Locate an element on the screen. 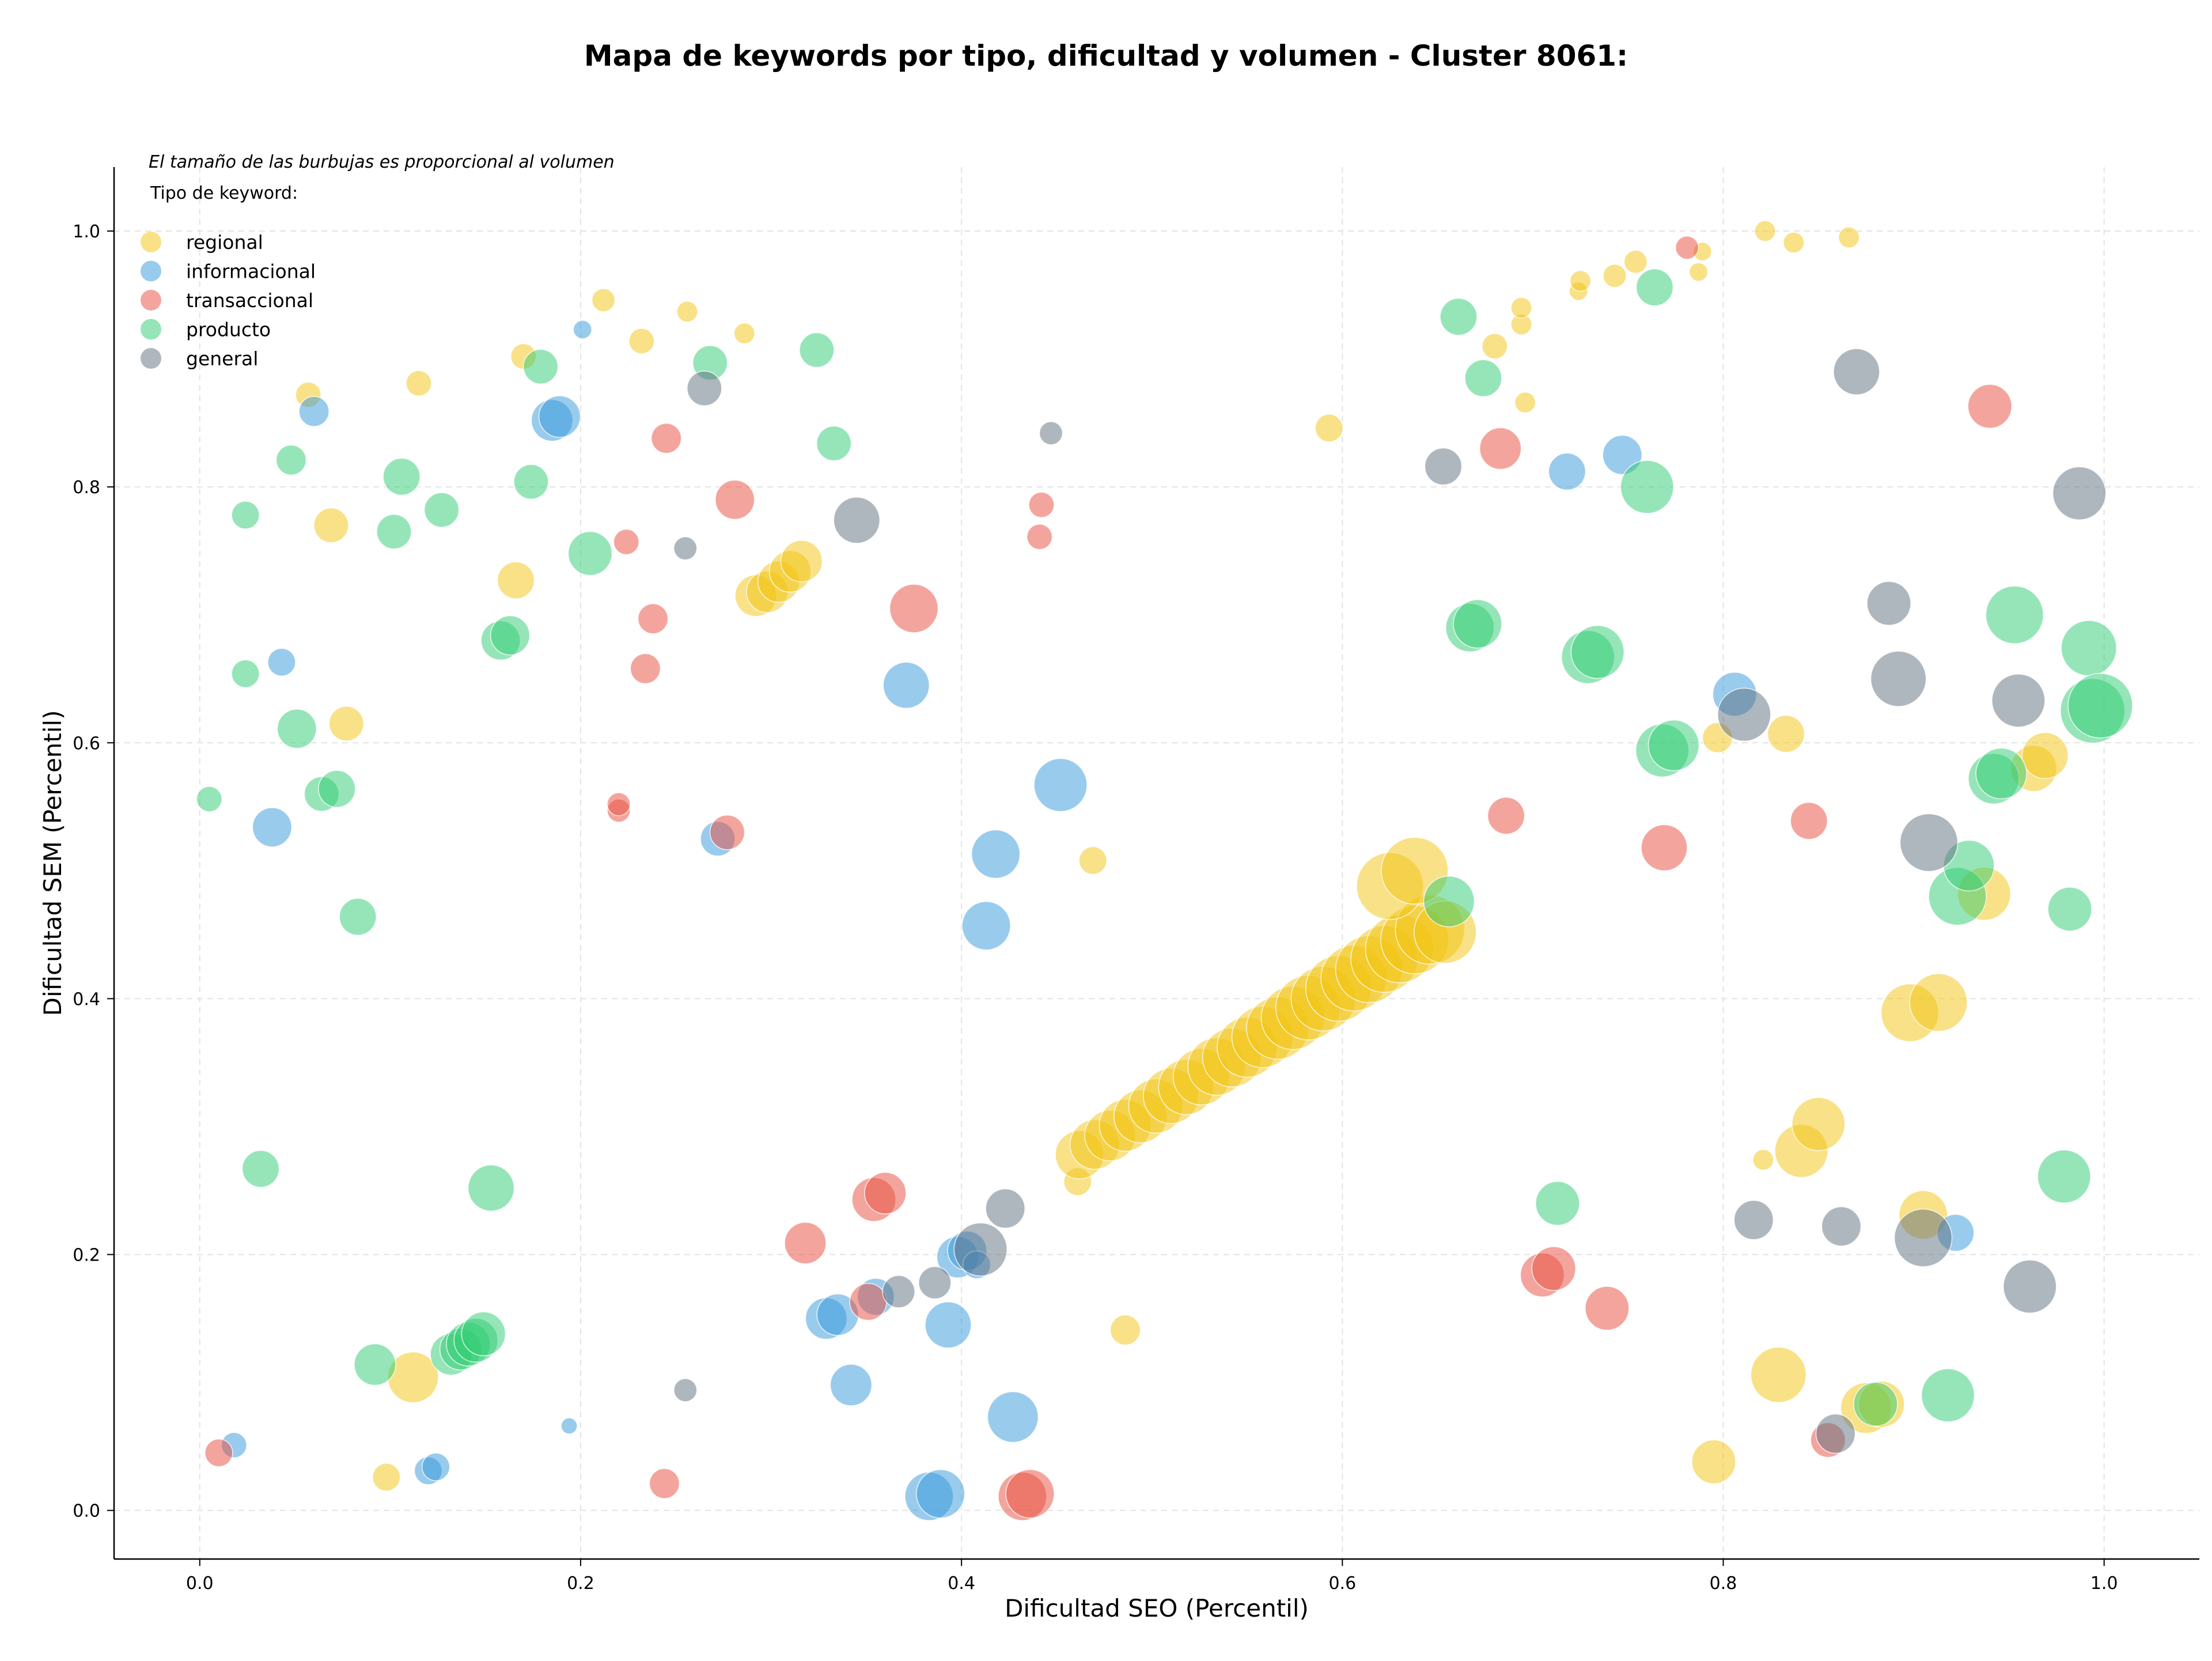 Image resolution: width=2212 pixels, height=1661 pixels. x-tick-label: 1.0 is located at coordinates (2104, 1583).